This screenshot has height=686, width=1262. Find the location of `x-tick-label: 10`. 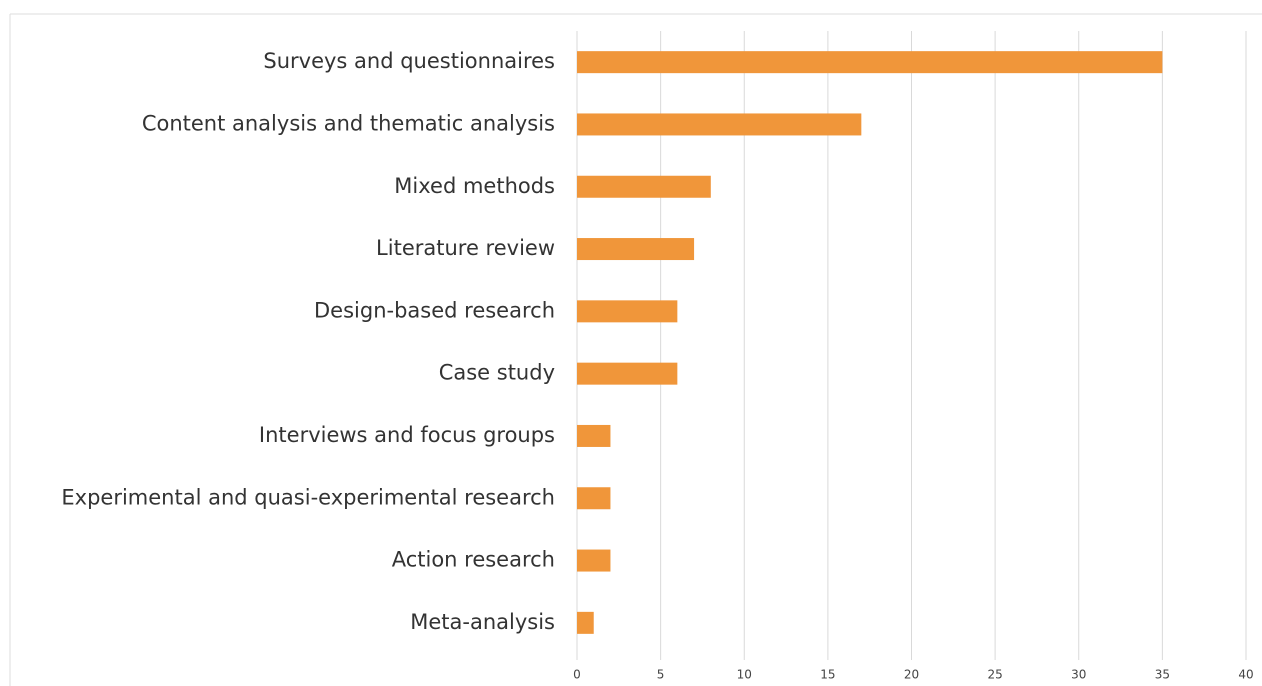

x-tick-label: 10 is located at coordinates (744, 675).